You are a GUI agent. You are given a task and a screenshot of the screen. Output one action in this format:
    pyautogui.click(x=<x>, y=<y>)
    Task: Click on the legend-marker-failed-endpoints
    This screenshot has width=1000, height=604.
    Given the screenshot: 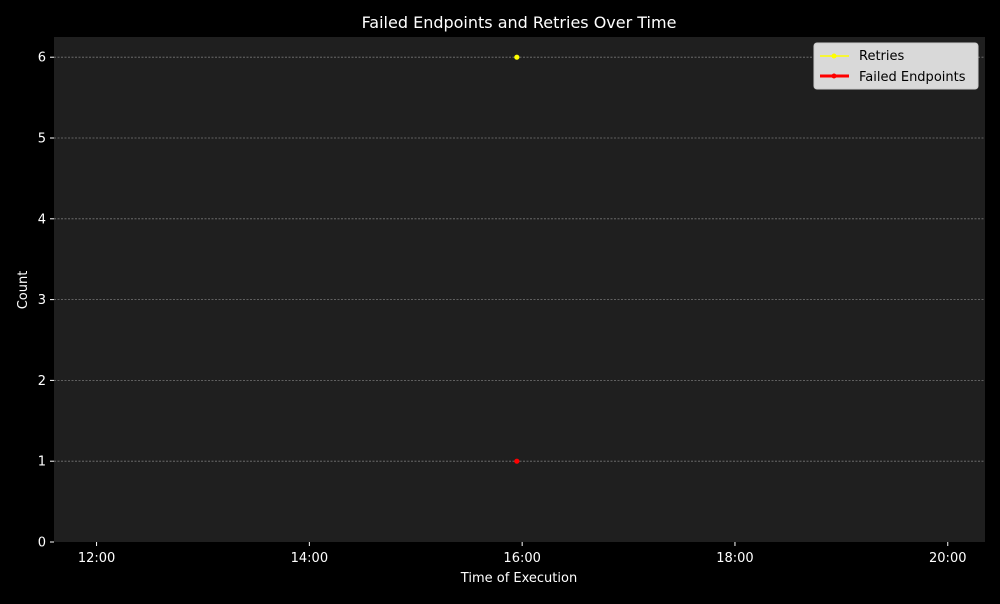 What is the action you would take?
    pyautogui.click(x=834, y=76)
    